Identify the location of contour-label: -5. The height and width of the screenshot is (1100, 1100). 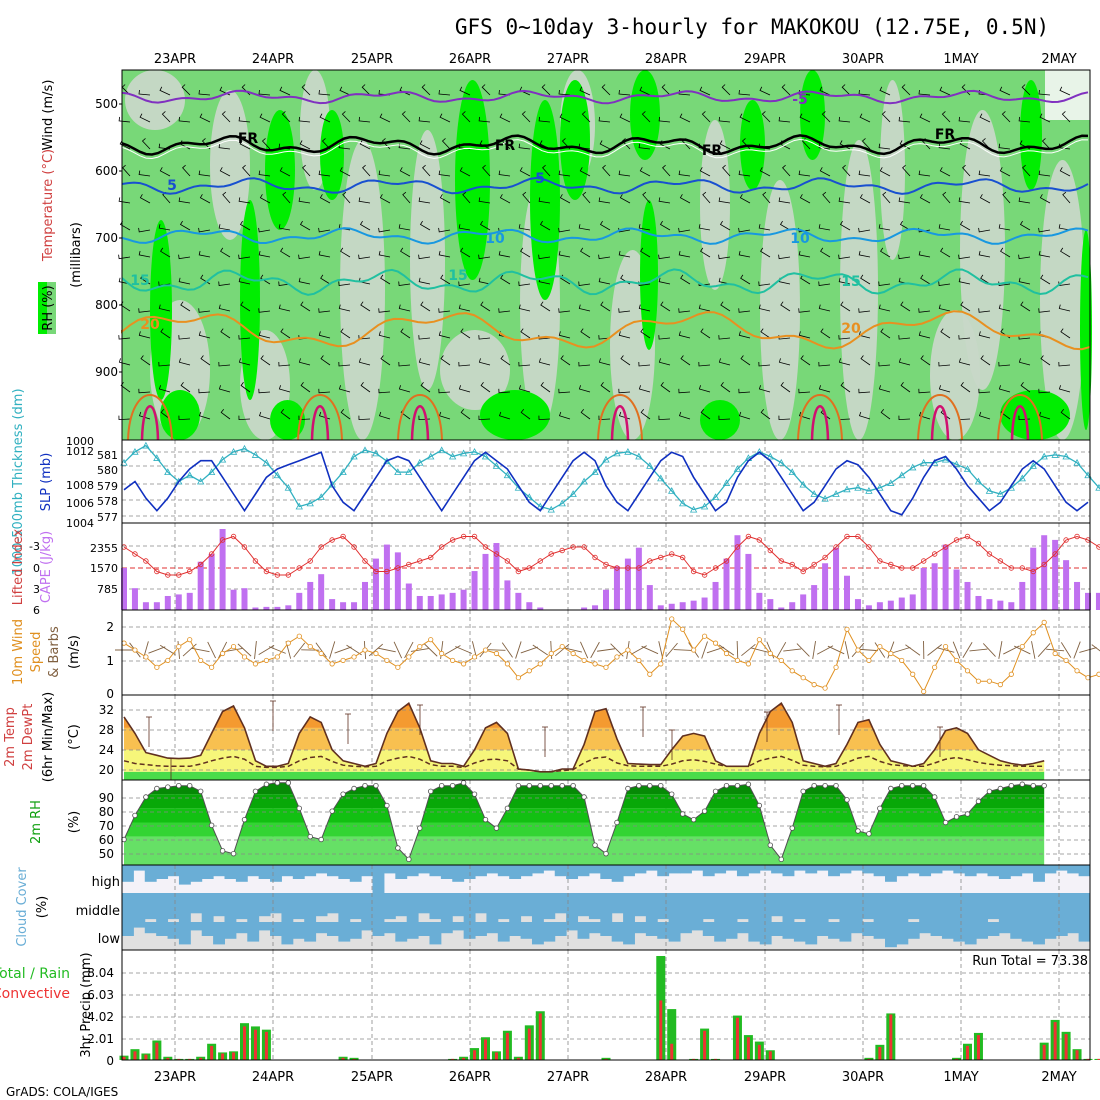
(800, 100).